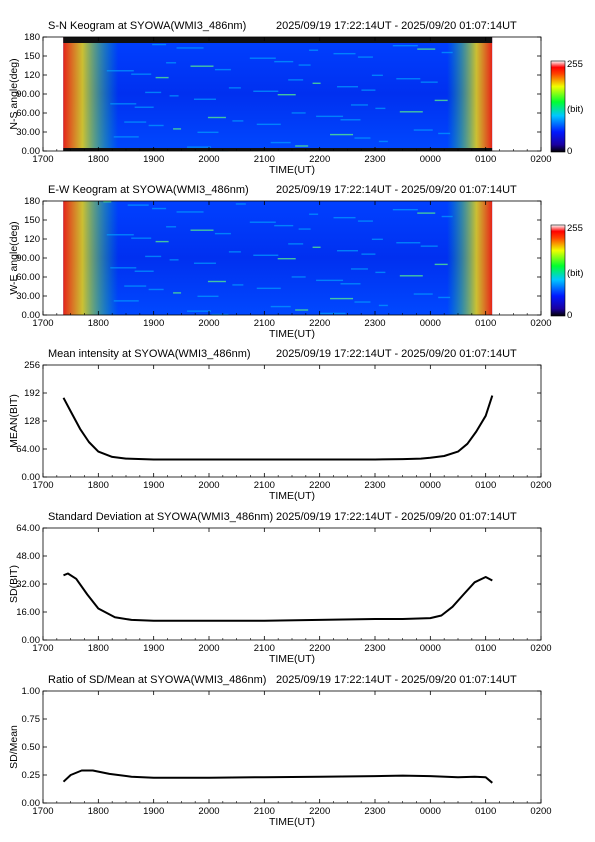 This screenshot has width=595, height=842. I want to click on panel-title: Mean intensity at SYOWA(WMI3_486nm), so click(149, 354).